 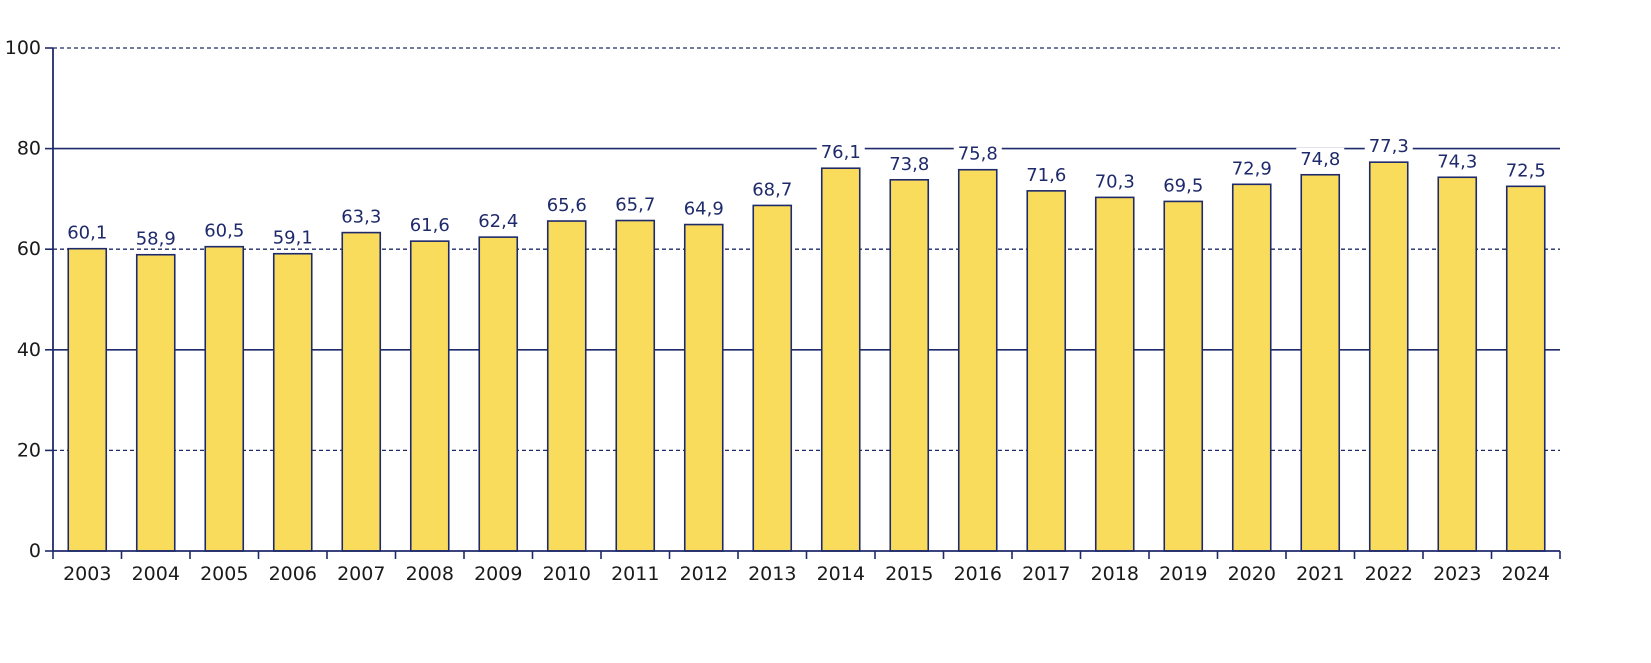 I want to click on x-tick-label: 2003, so click(x=87, y=574).